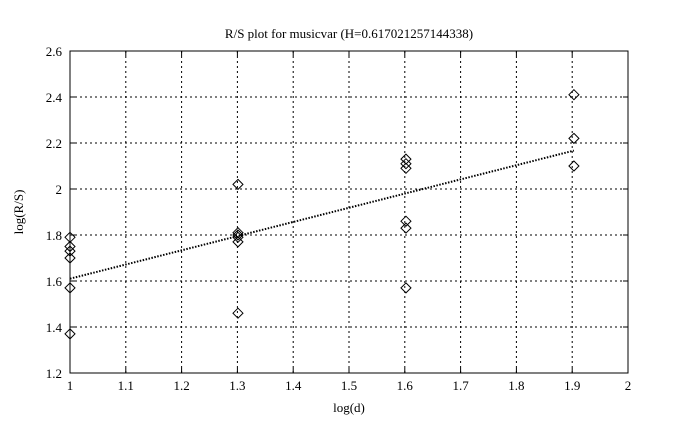 The width and height of the screenshot is (678, 430). I want to click on y-tick-label: 1.4, so click(54, 327).